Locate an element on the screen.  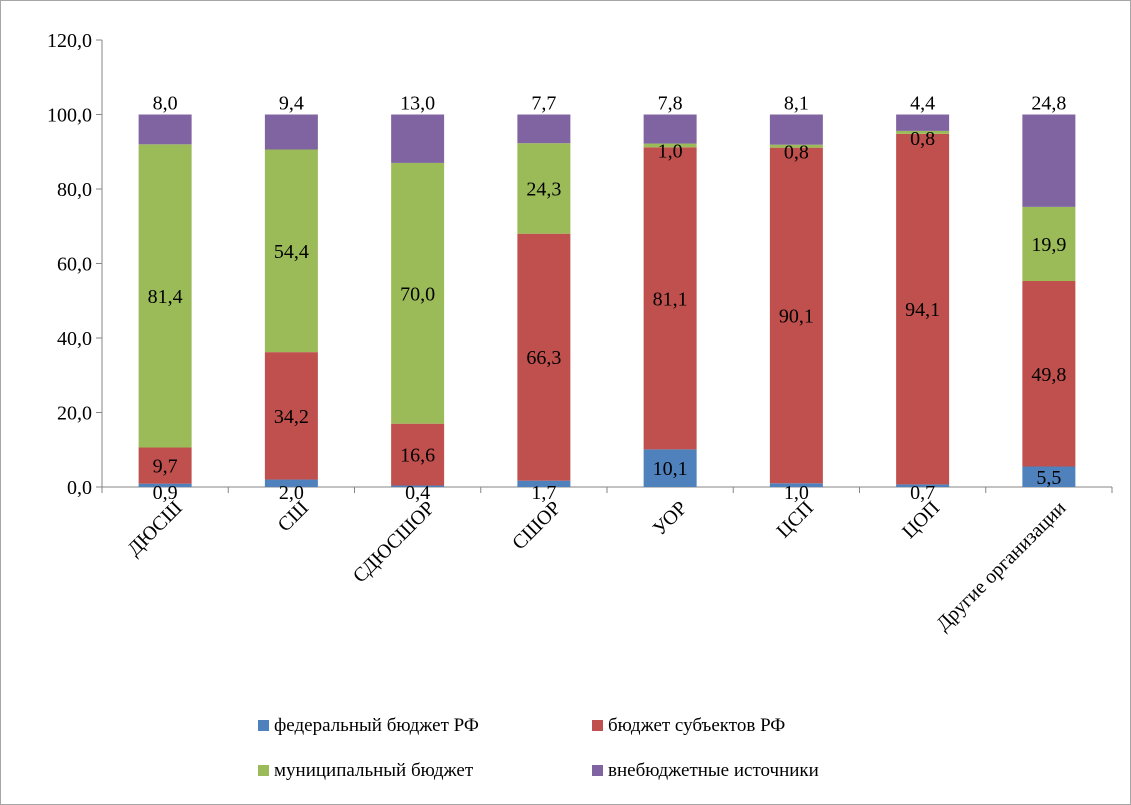
data-label: 94,1 is located at coordinates (922, 310).